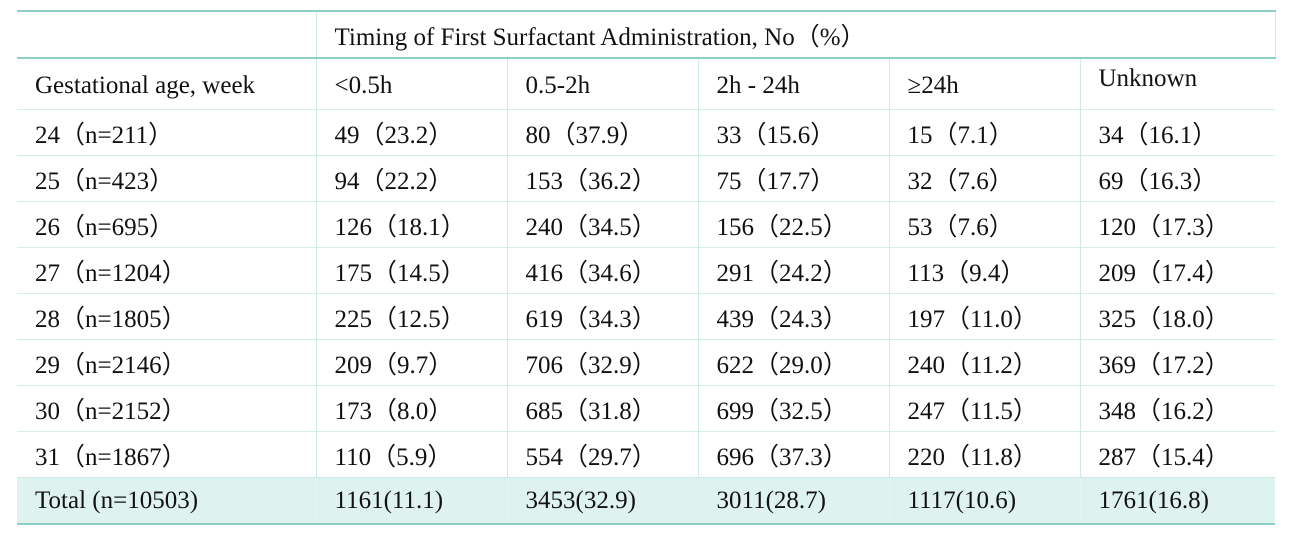  Describe the element at coordinates (602, 132) in the screenshot. I see `cell-0-5-2h: 80（37.9）` at that location.